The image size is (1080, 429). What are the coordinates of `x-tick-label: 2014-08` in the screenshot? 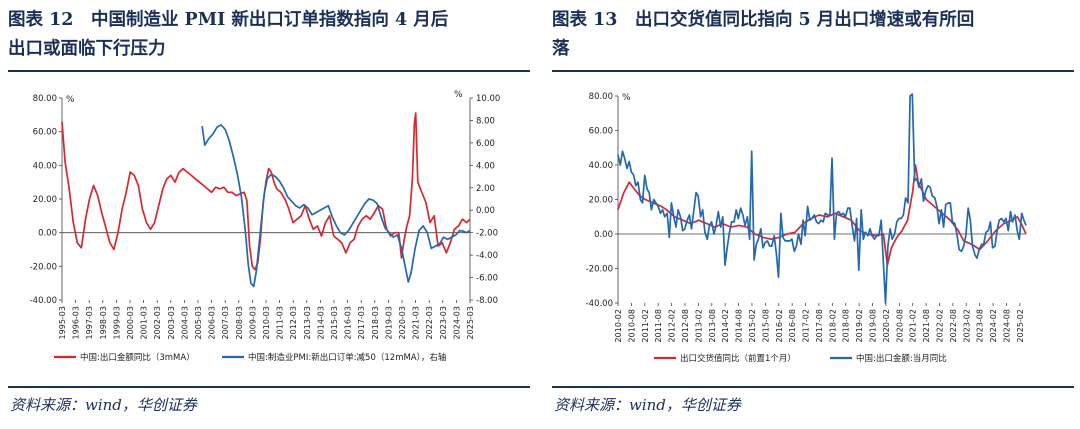 It's located at (739, 325).